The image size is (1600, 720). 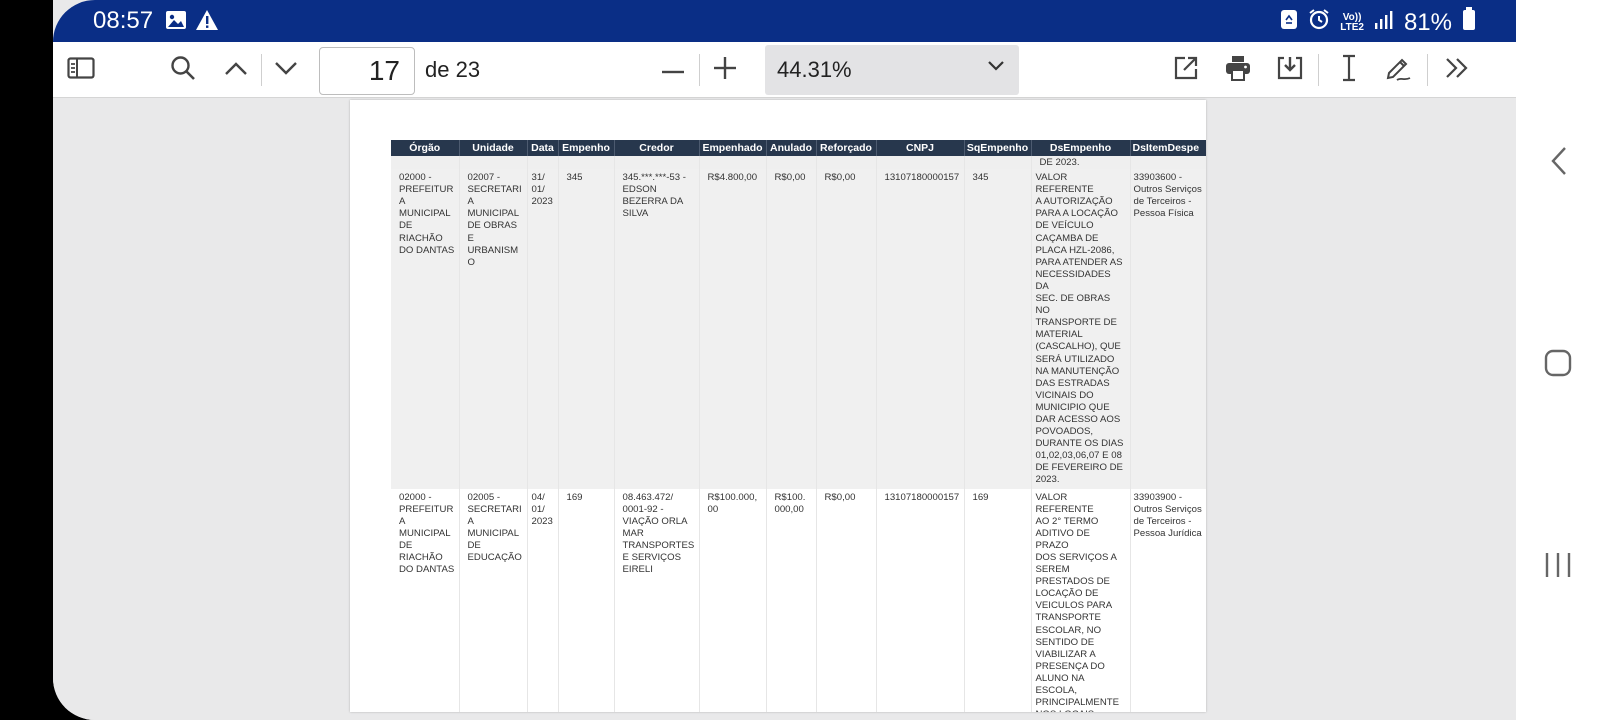 I want to click on recent-apps-icon, so click(x=1558, y=568).